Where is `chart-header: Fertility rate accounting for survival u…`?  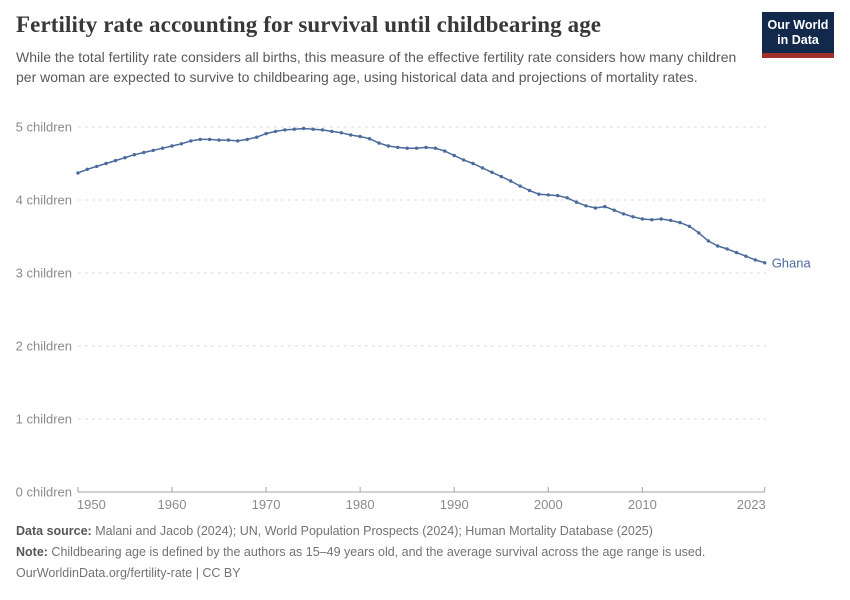 chart-header: Fertility rate accounting for survival u… is located at coordinates (425, 49).